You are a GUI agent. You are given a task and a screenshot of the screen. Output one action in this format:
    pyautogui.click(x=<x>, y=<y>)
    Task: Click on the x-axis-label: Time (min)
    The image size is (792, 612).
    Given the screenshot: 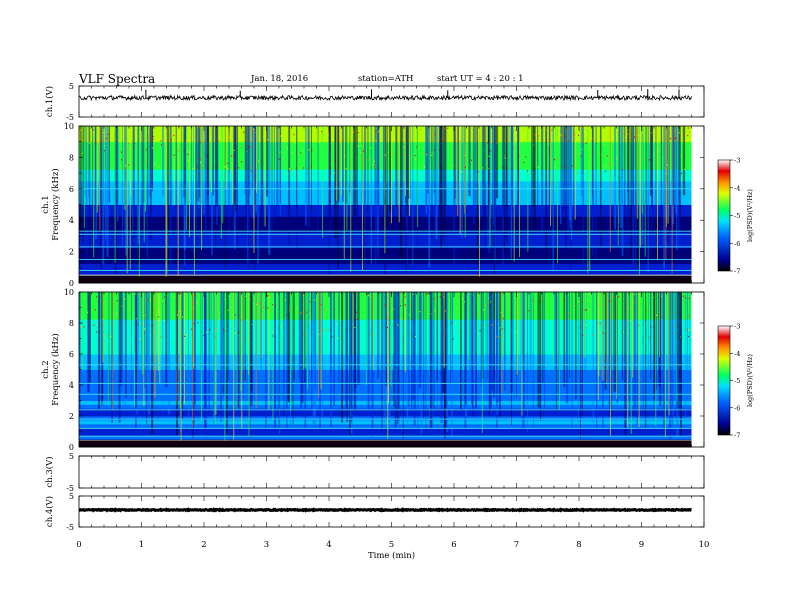 What is the action you would take?
    pyautogui.click(x=391, y=555)
    